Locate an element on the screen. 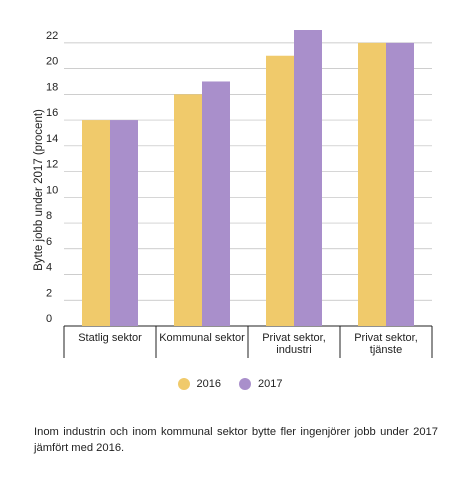 The width and height of the screenshot is (460, 485). legend: 2016 2017 is located at coordinates (230, 384).